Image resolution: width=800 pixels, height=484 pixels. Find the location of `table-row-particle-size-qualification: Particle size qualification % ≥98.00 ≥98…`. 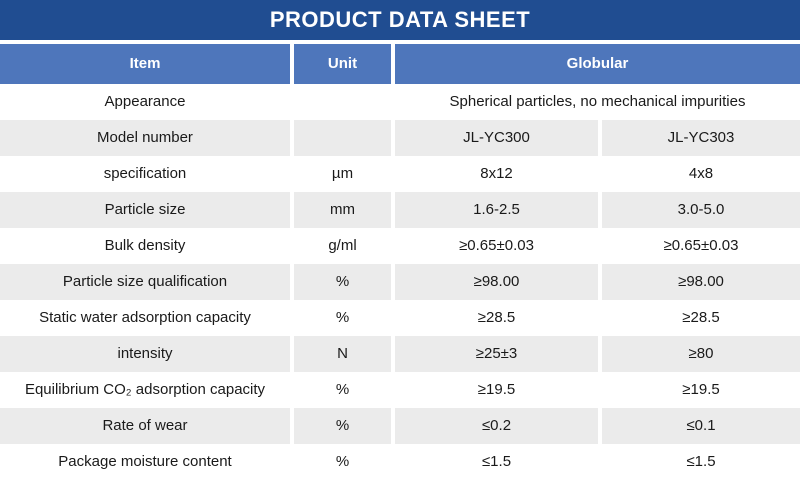

table-row-particle-size-qualification: Particle size qualification % ≥98.00 ≥98… is located at coordinates (400, 282).